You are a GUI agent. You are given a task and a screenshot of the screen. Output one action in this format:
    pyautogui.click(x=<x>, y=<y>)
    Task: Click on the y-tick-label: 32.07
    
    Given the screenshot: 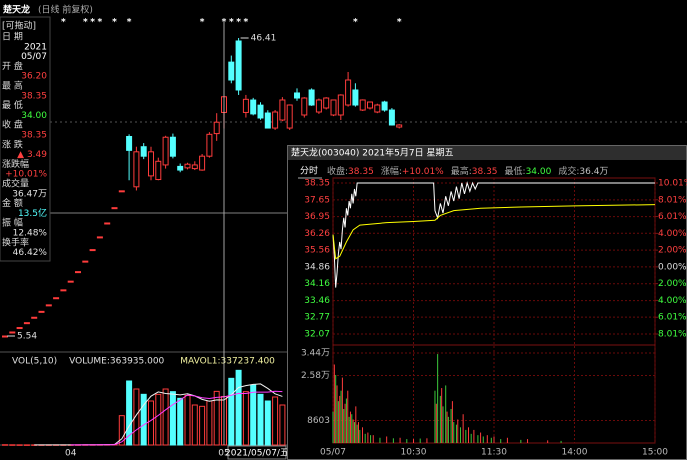 What is the action you would take?
    pyautogui.click(x=317, y=335)
    